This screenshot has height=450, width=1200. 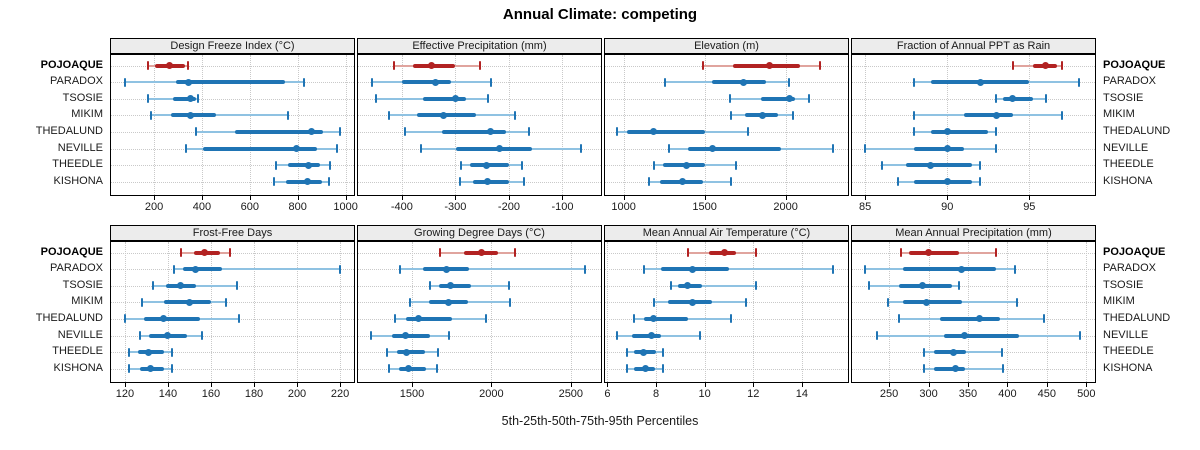 What do you see at coordinates (412, 394) in the screenshot?
I see `x-tick-label: 1500` at bounding box center [412, 394].